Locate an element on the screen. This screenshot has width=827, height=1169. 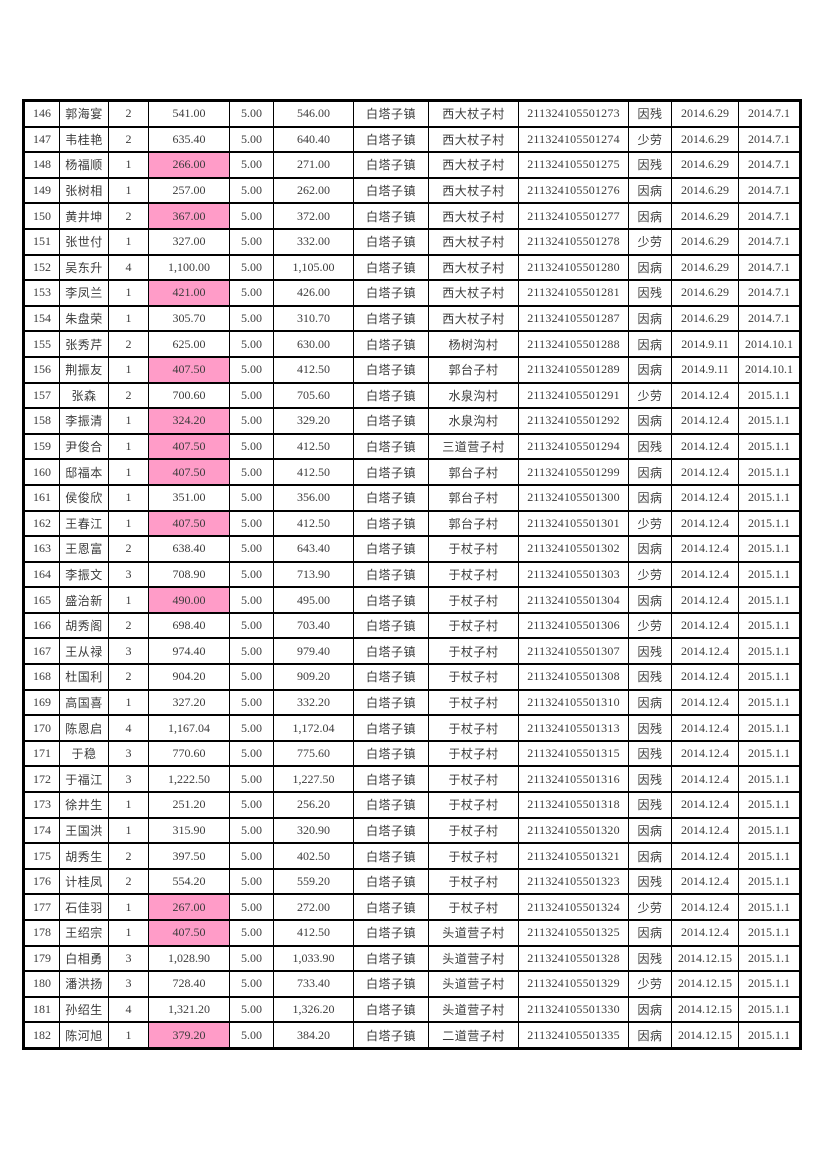
cell-id-number: 211324105501299 is located at coordinates (573, 472).